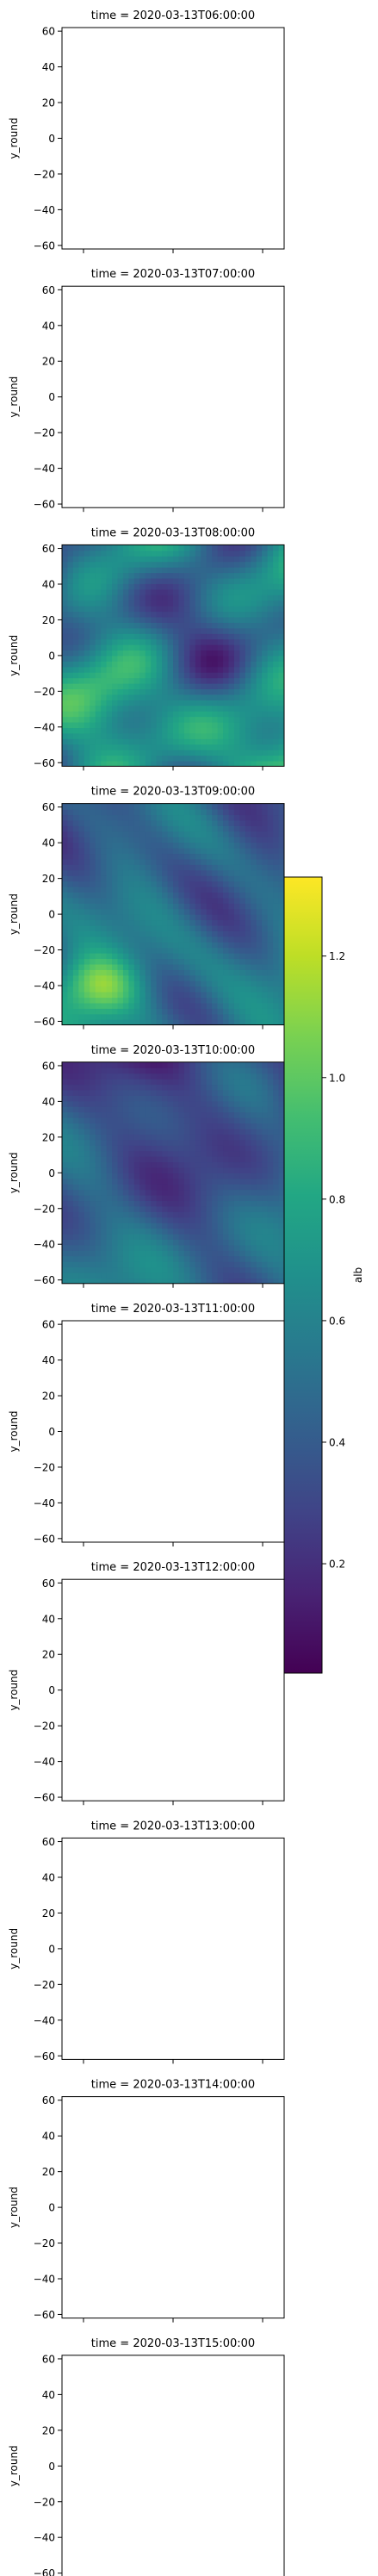 Image resolution: width=378 pixels, height=2576 pixels. Describe the element at coordinates (14, 397) in the screenshot. I see `y-axis-label: y_round` at that location.